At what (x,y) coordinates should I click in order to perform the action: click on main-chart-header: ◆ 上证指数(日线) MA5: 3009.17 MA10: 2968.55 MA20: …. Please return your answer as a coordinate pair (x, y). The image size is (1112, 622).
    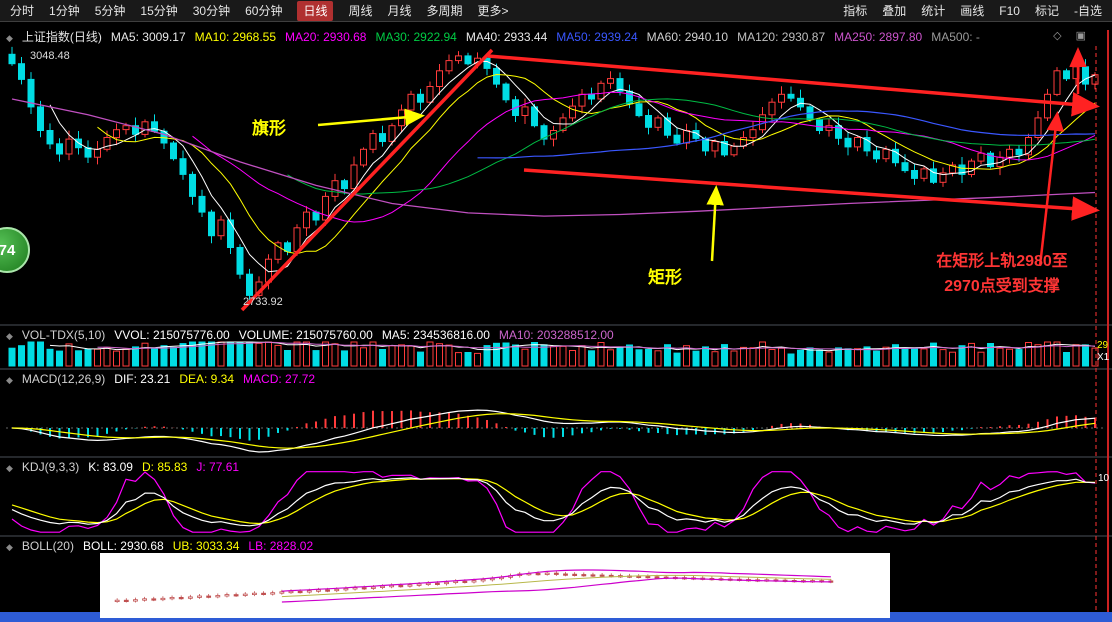
    Looking at the image, I should click on (502, 36).